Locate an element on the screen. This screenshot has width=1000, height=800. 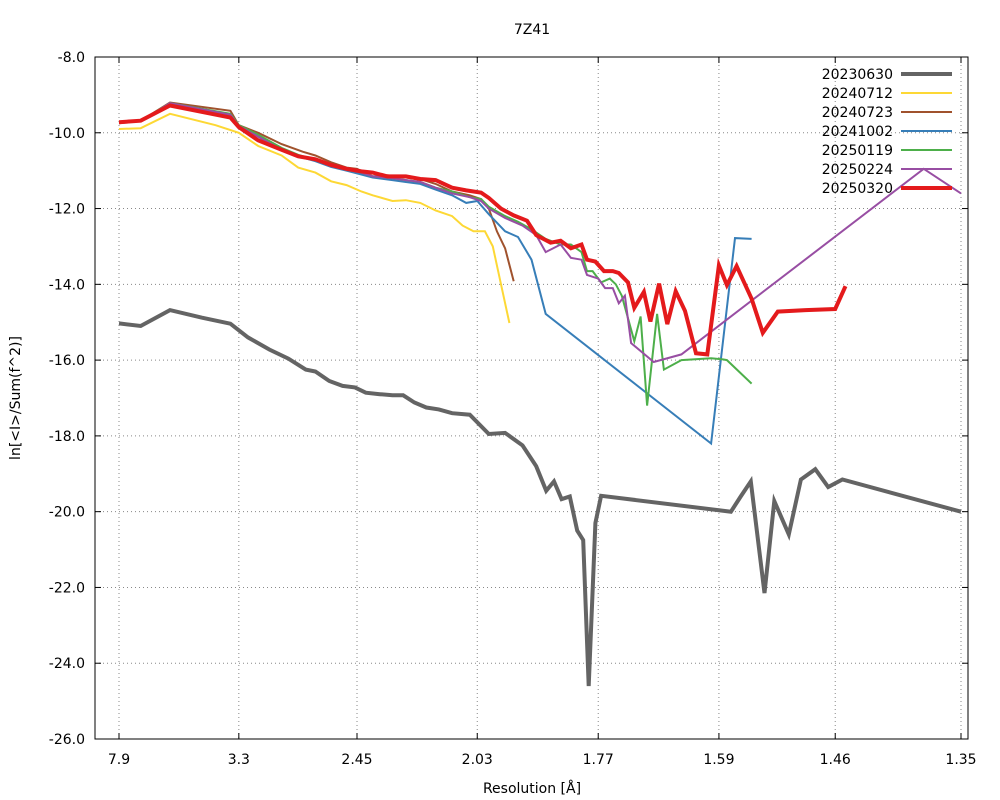
legend-label: 20240723 is located at coordinates (857, 113).